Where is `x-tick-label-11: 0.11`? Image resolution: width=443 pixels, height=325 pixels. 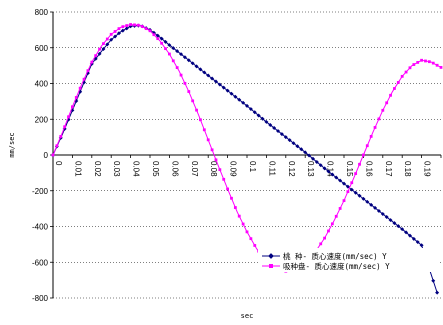
x-tick-label-11: 0.11 is located at coordinates (271, 169).